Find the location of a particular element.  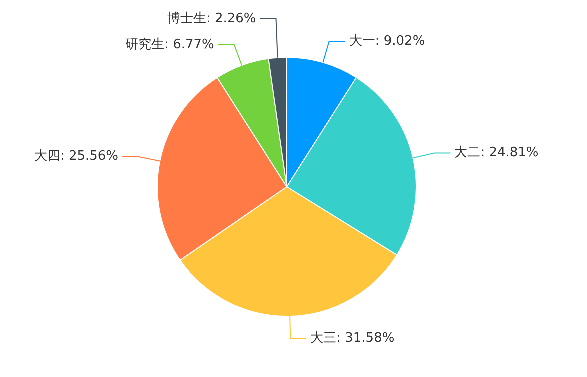

slice-label: 大三: 31.58% is located at coordinates (352, 338).